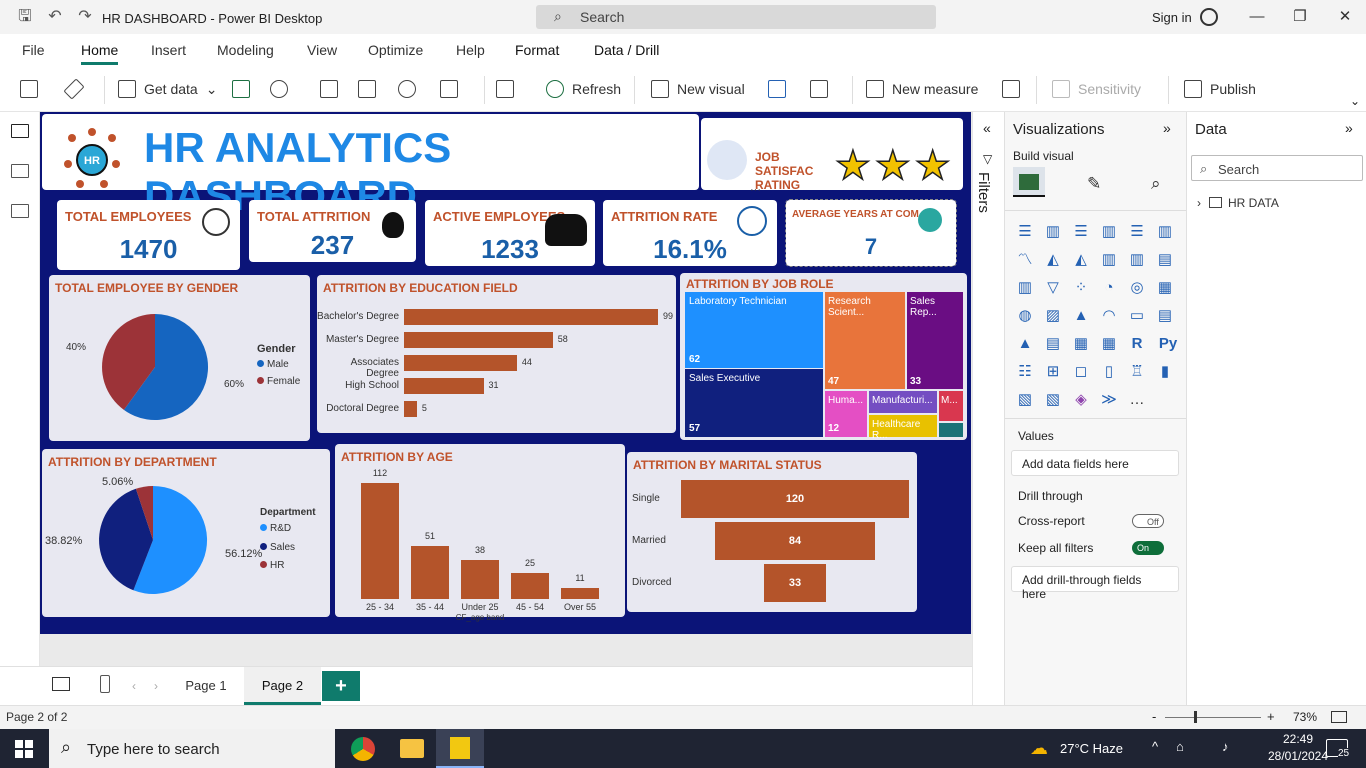 This screenshot has height=768, width=1366. Describe the element at coordinates (407, 89) in the screenshot. I see `dataverse-button` at that location.